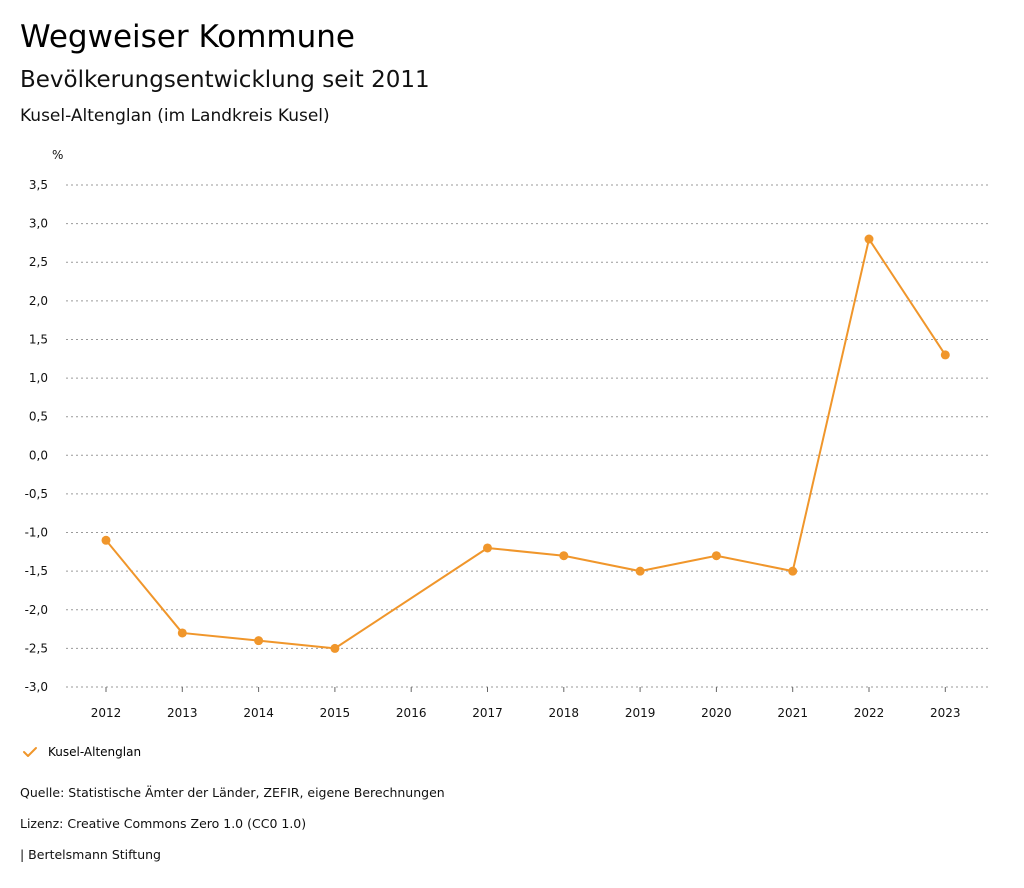 The width and height of the screenshot is (1024, 888). I want to click on x-tick-label: 2018, so click(564, 713).